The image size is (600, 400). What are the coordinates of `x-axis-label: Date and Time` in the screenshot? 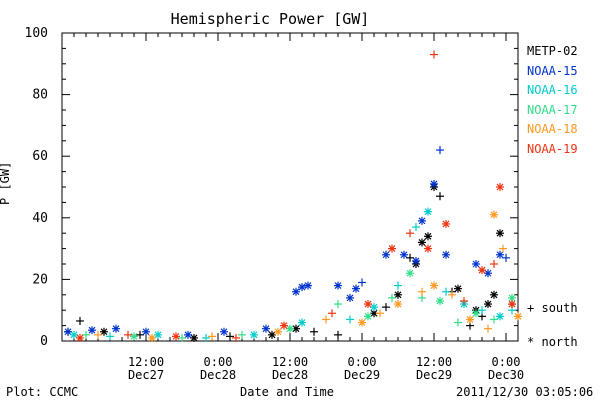 It's located at (287, 392).